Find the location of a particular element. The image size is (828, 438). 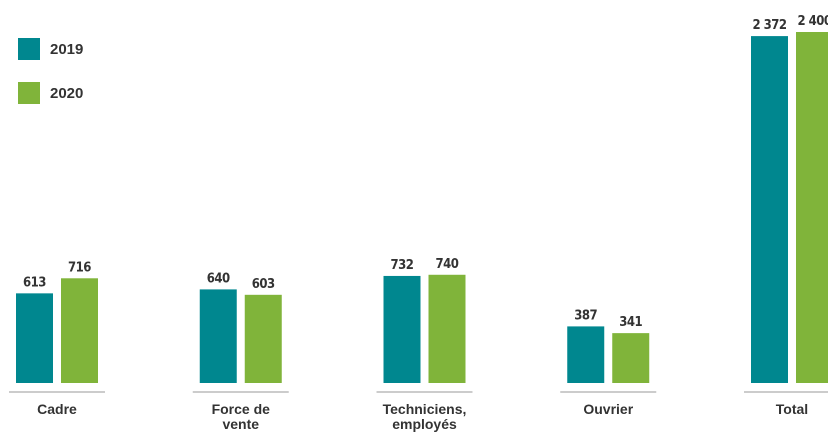

value-label: 2 372 is located at coordinates (769, 25).